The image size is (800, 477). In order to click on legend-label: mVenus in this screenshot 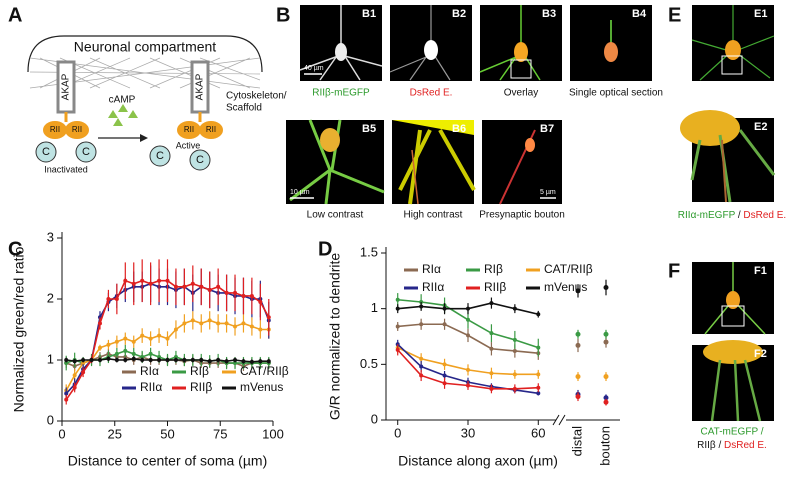, I will do `click(261, 387)`.